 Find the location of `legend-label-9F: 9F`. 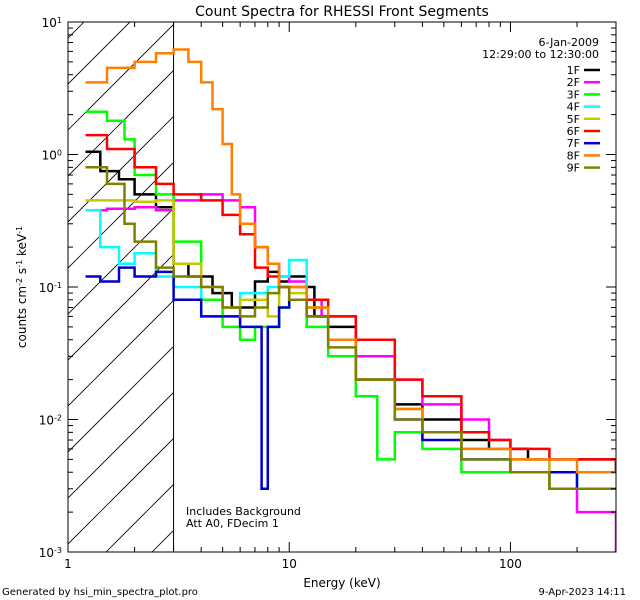

legend-label-9F: 9F is located at coordinates (573, 168).